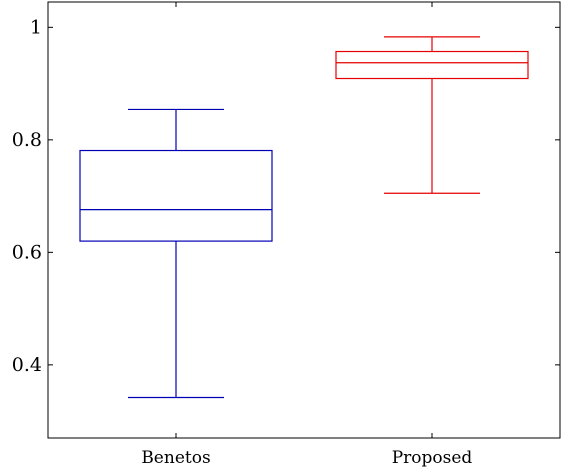 The image size is (562, 470). I want to click on x-category-label-proposed: Proposed, so click(432, 458).